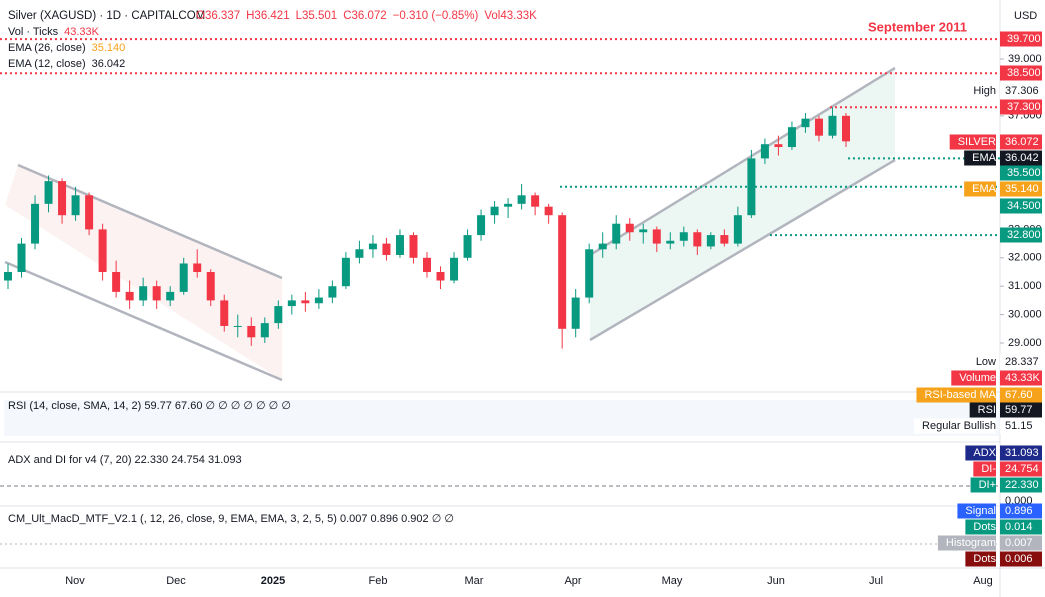 The width and height of the screenshot is (1045, 597). Describe the element at coordinates (971, 543) in the screenshot. I see `tag-name: Histogram` at that location.